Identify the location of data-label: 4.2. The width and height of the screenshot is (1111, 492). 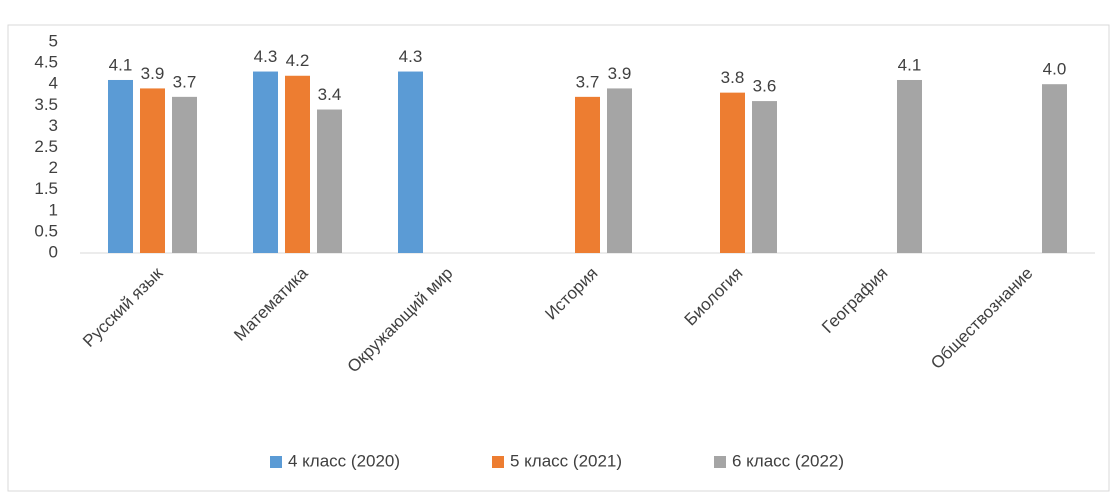
(298, 60).